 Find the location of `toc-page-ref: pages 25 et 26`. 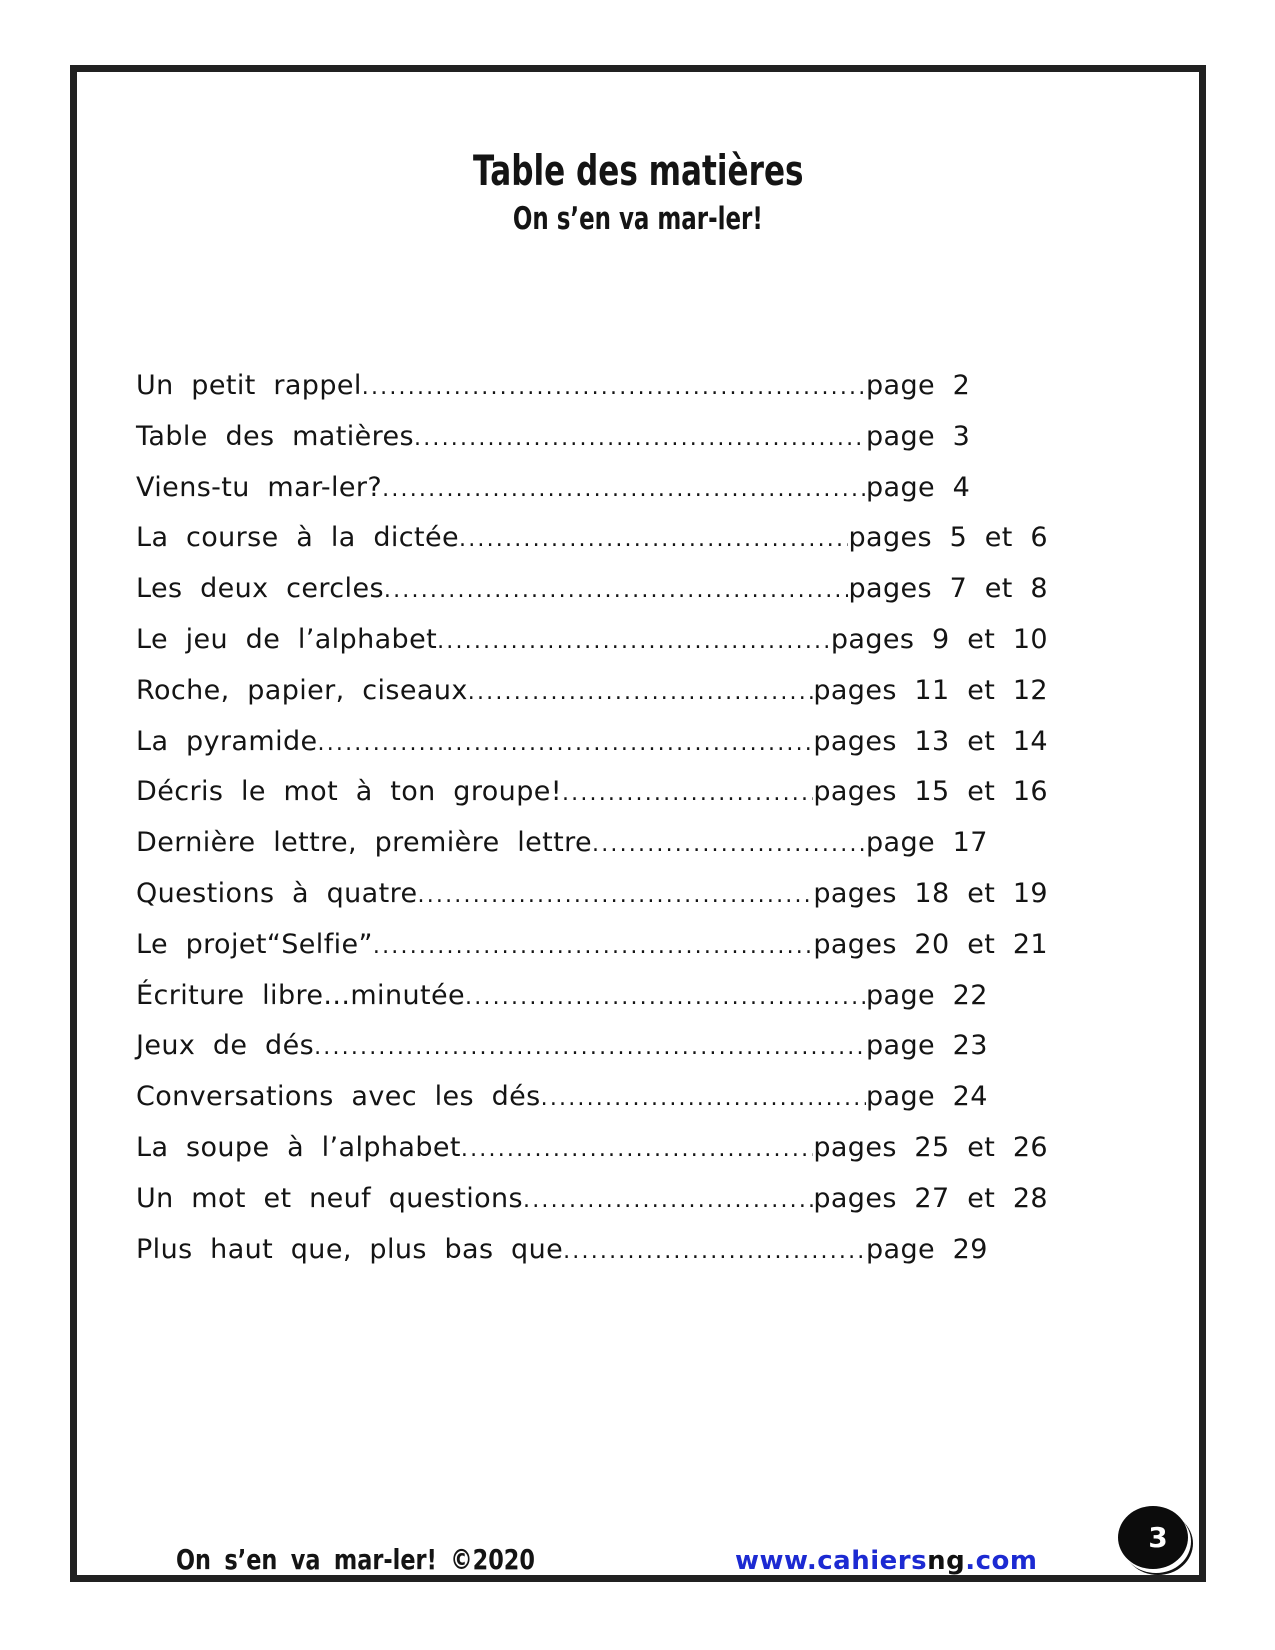

toc-page-ref: pages 25 et 26 is located at coordinates (930, 1147).